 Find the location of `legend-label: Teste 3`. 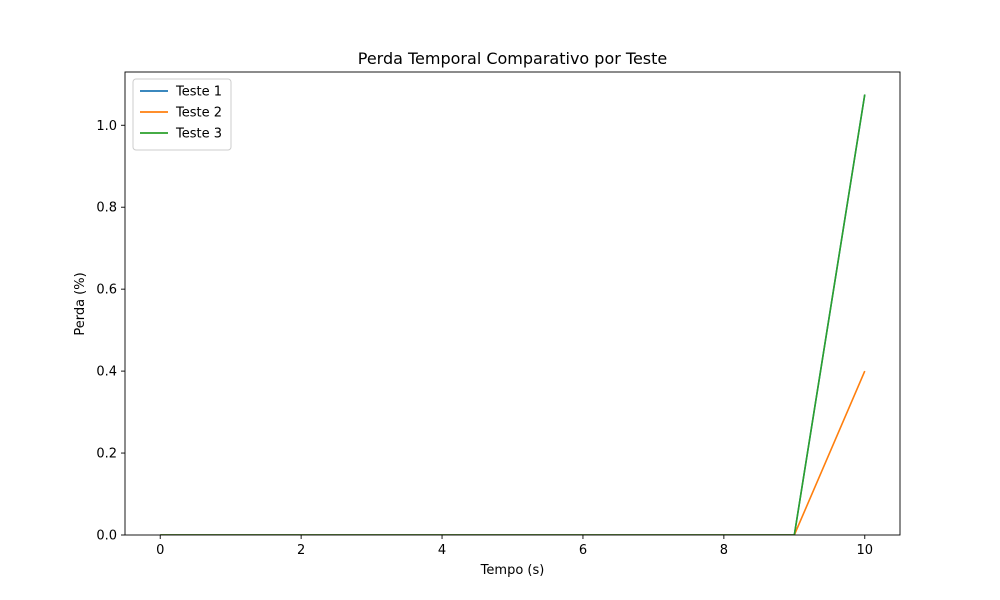

legend-label: Teste 3 is located at coordinates (198, 134).